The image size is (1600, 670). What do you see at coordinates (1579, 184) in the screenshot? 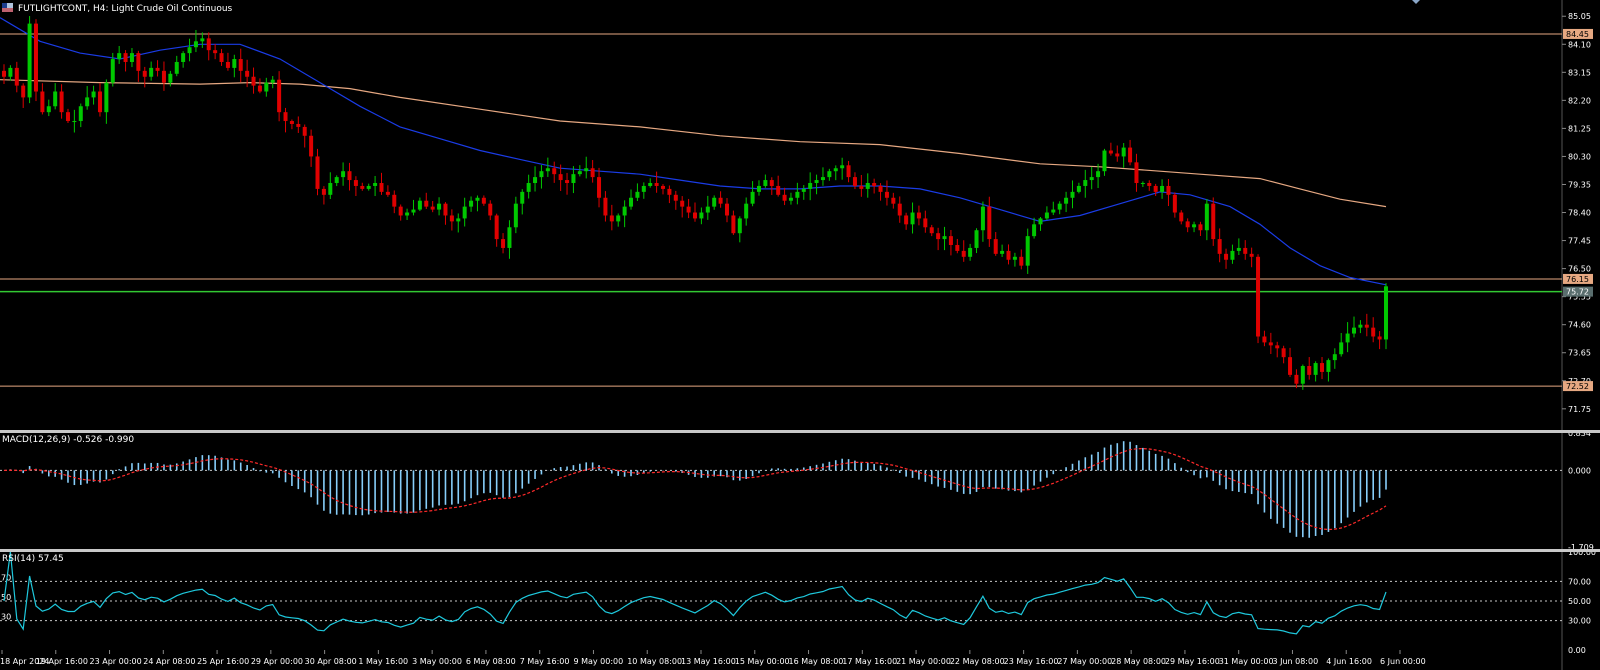
I see `price-tick-label: 79.35` at bounding box center [1579, 184].